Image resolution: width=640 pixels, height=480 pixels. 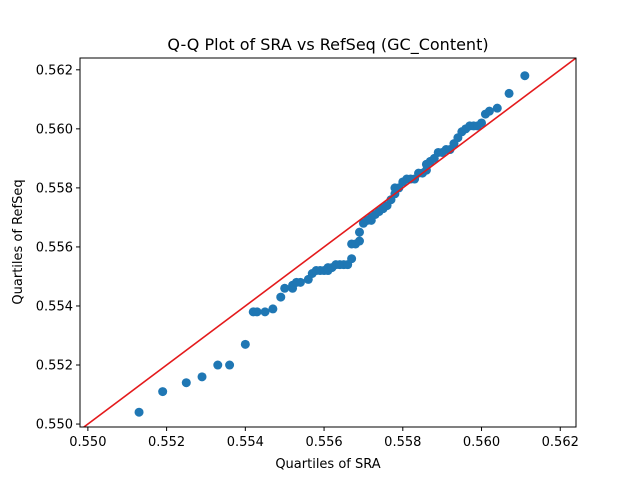 What do you see at coordinates (402, 442) in the screenshot?
I see `x-tick-label: 0.558` at bounding box center [402, 442].